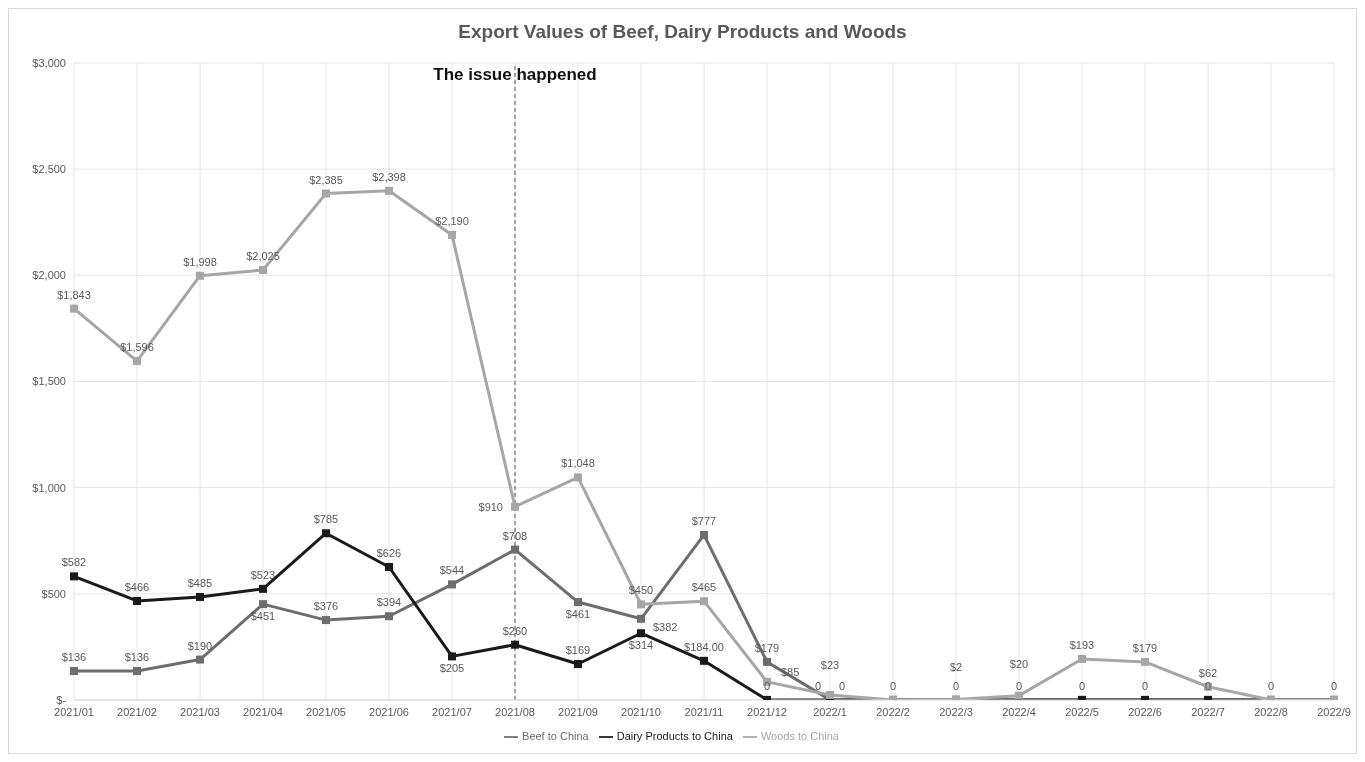 This screenshot has height=762, width=1365. Describe the element at coordinates (799, 735) in the screenshot. I see `legend-label: Woods to China` at that location.